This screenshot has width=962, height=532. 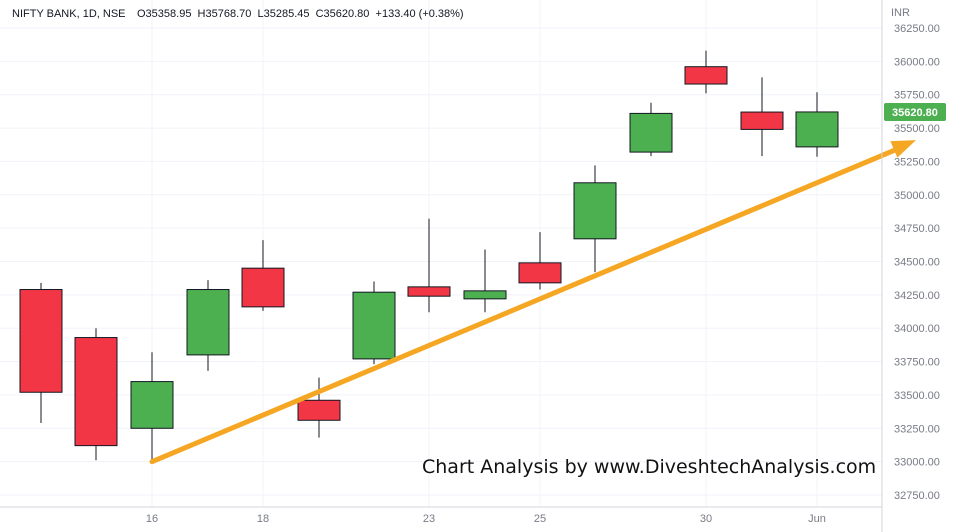 What do you see at coordinates (917, 296) in the screenshot?
I see `price-tick-label: 34250.00` at bounding box center [917, 296].